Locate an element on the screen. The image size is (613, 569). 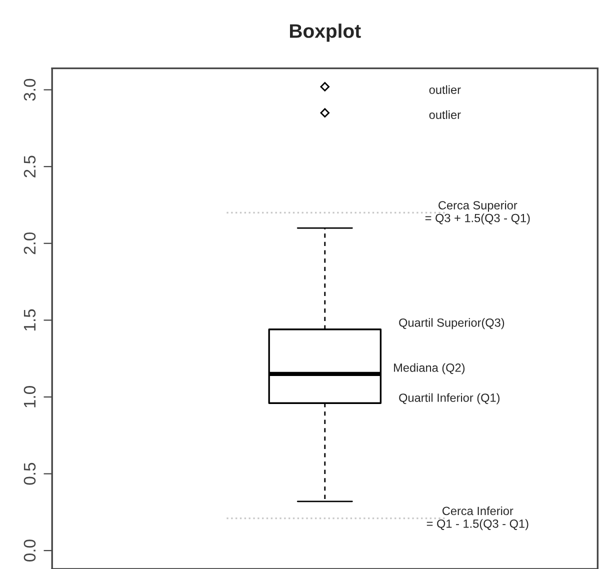
y-tick-label: 1.5 is located at coordinates (30, 319).